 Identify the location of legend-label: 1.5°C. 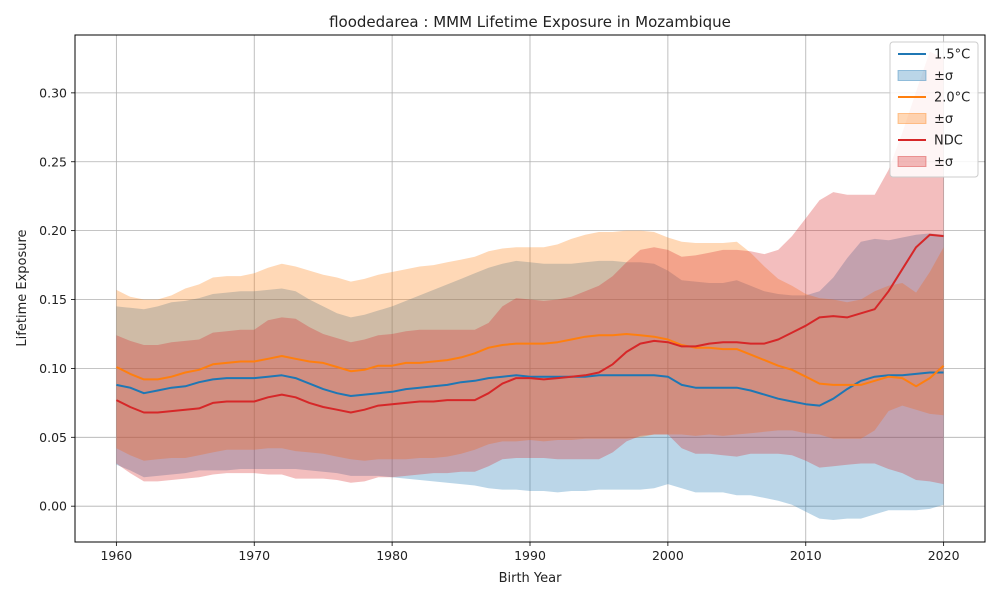
(952, 55).